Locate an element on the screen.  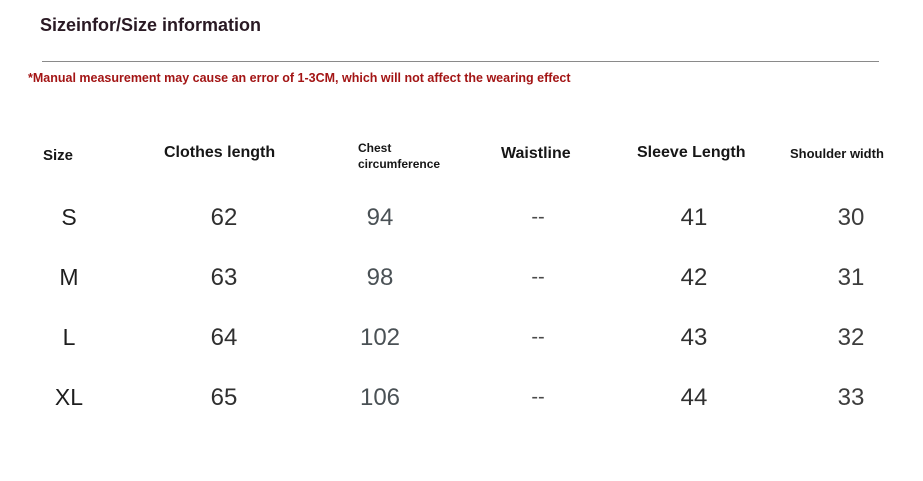
cell-size: L is located at coordinates (69, 337).